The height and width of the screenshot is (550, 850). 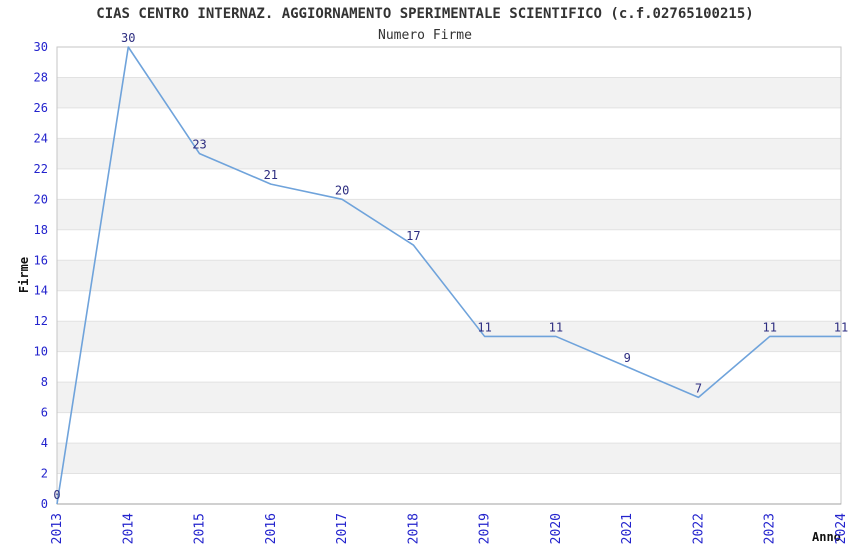 What do you see at coordinates (44, 443) in the screenshot?
I see `y-tick-label: 4` at bounding box center [44, 443].